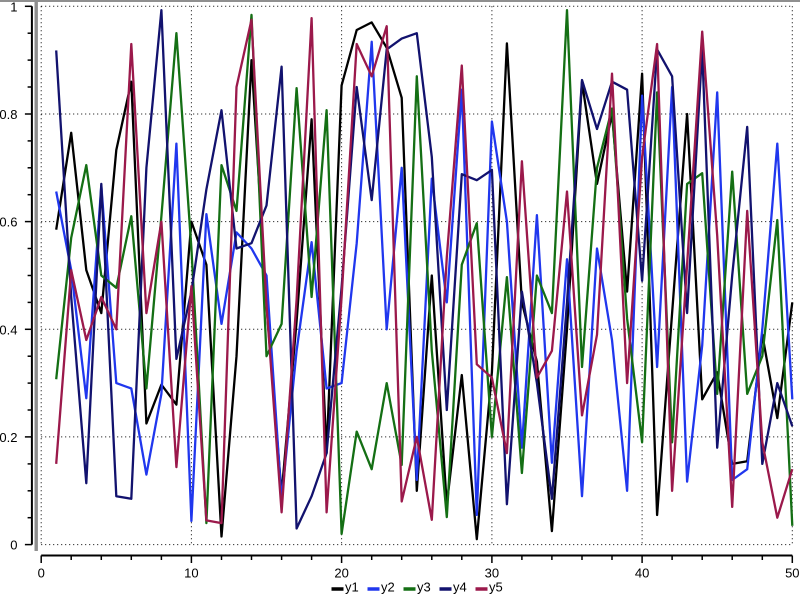 The height and width of the screenshot is (600, 800). What do you see at coordinates (642, 572) in the screenshot?
I see `svg-text: 40` at bounding box center [642, 572].